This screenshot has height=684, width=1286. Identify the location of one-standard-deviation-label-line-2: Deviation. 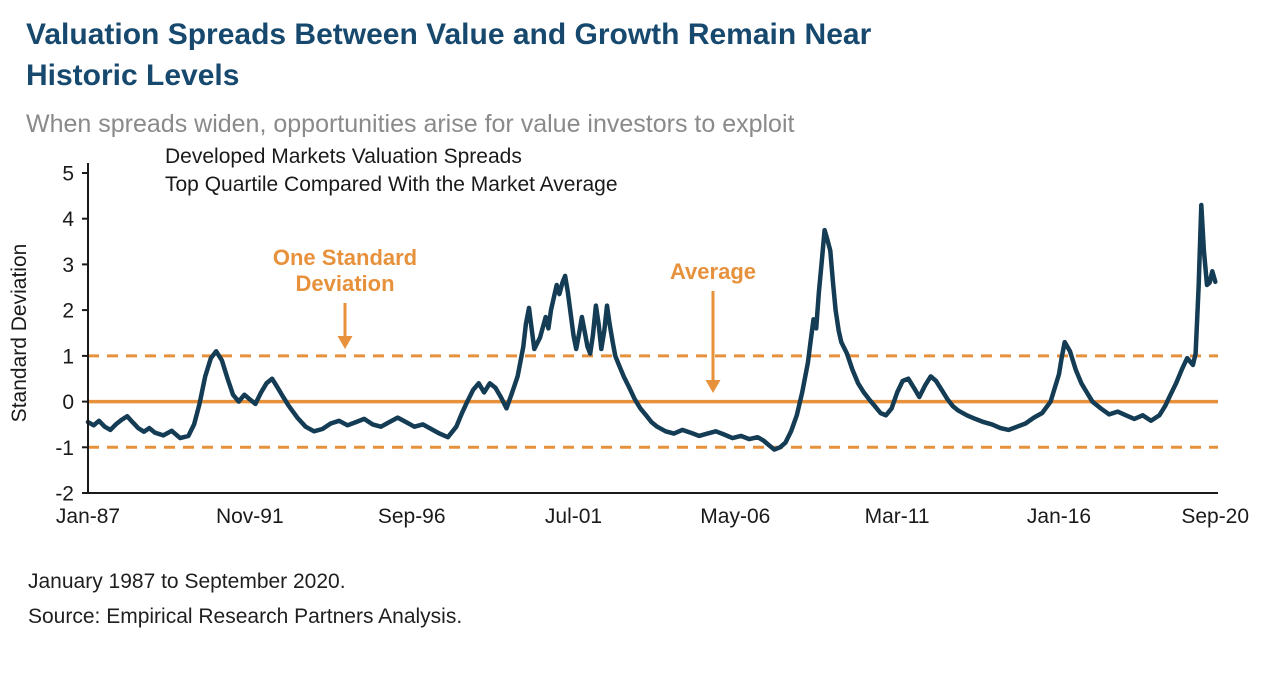
(344, 283).